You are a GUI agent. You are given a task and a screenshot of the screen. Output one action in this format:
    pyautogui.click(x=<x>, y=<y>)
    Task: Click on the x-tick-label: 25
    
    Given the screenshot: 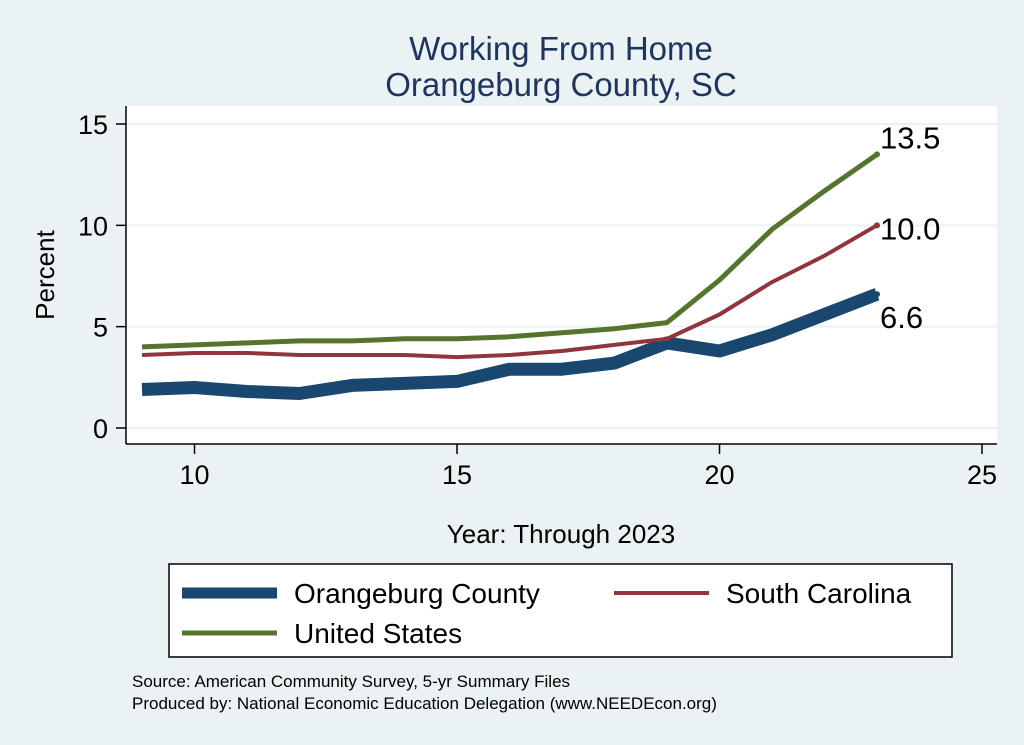 What is the action you would take?
    pyautogui.click(x=982, y=475)
    